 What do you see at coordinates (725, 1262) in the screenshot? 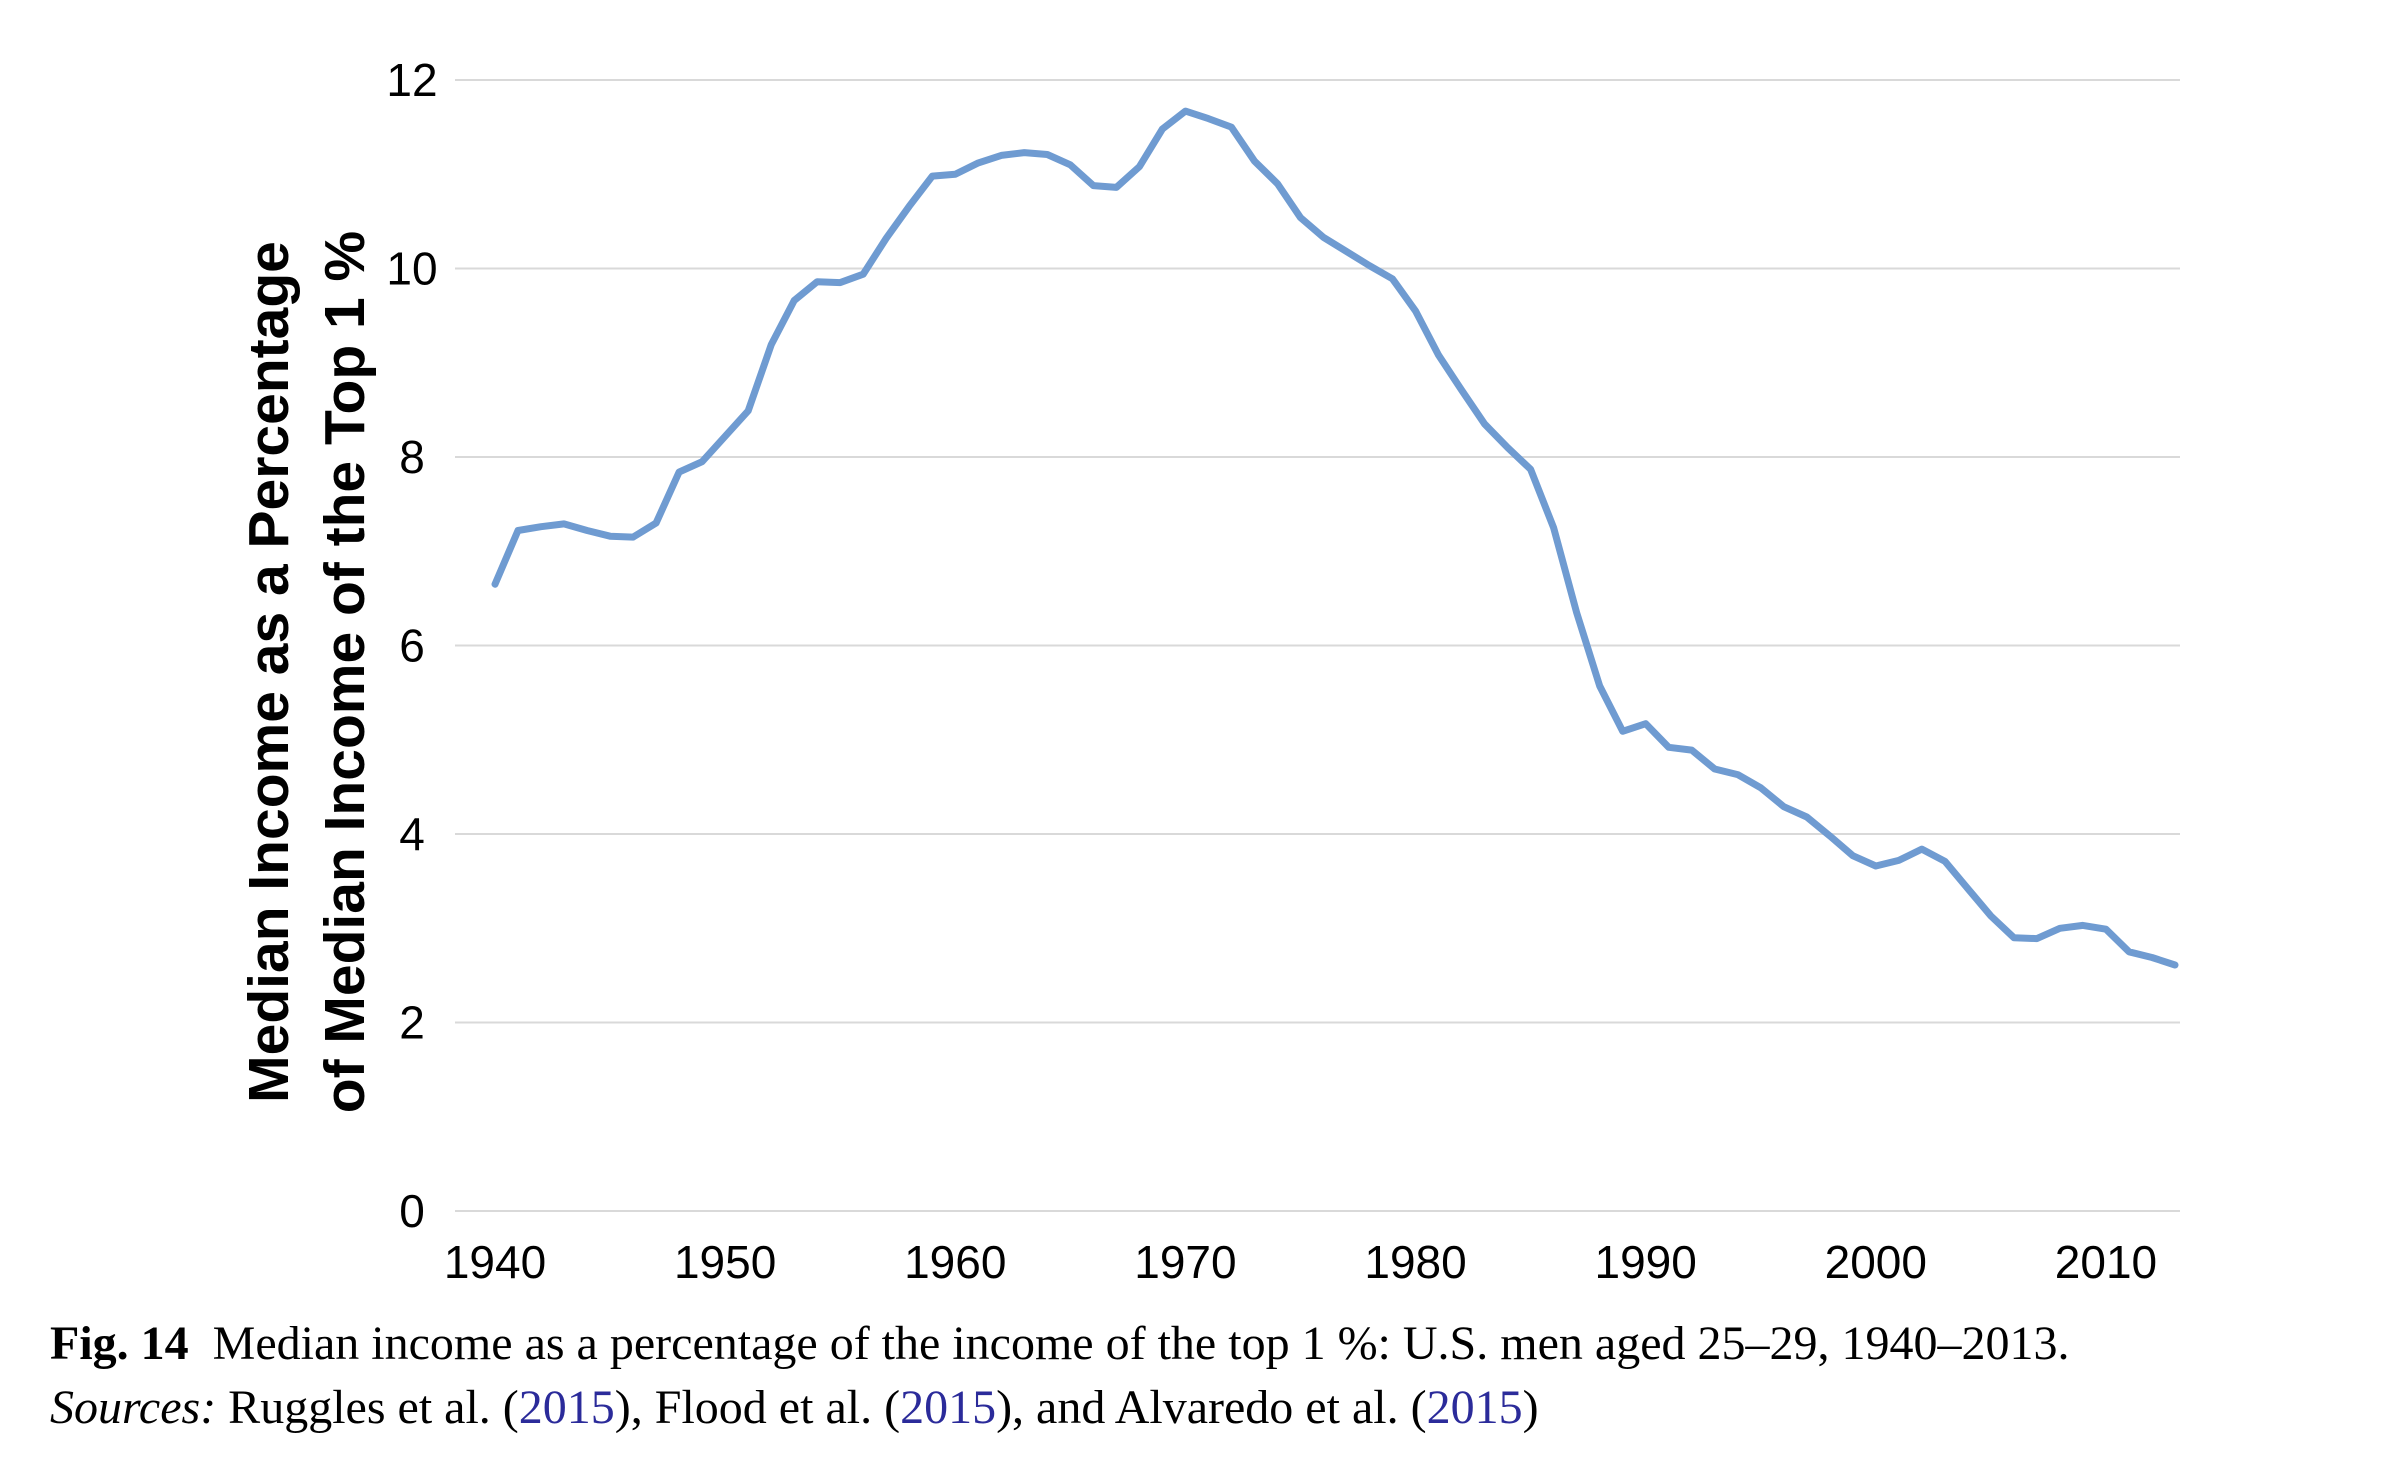
I see `x-tick-label-1950: 1950` at bounding box center [725, 1262].